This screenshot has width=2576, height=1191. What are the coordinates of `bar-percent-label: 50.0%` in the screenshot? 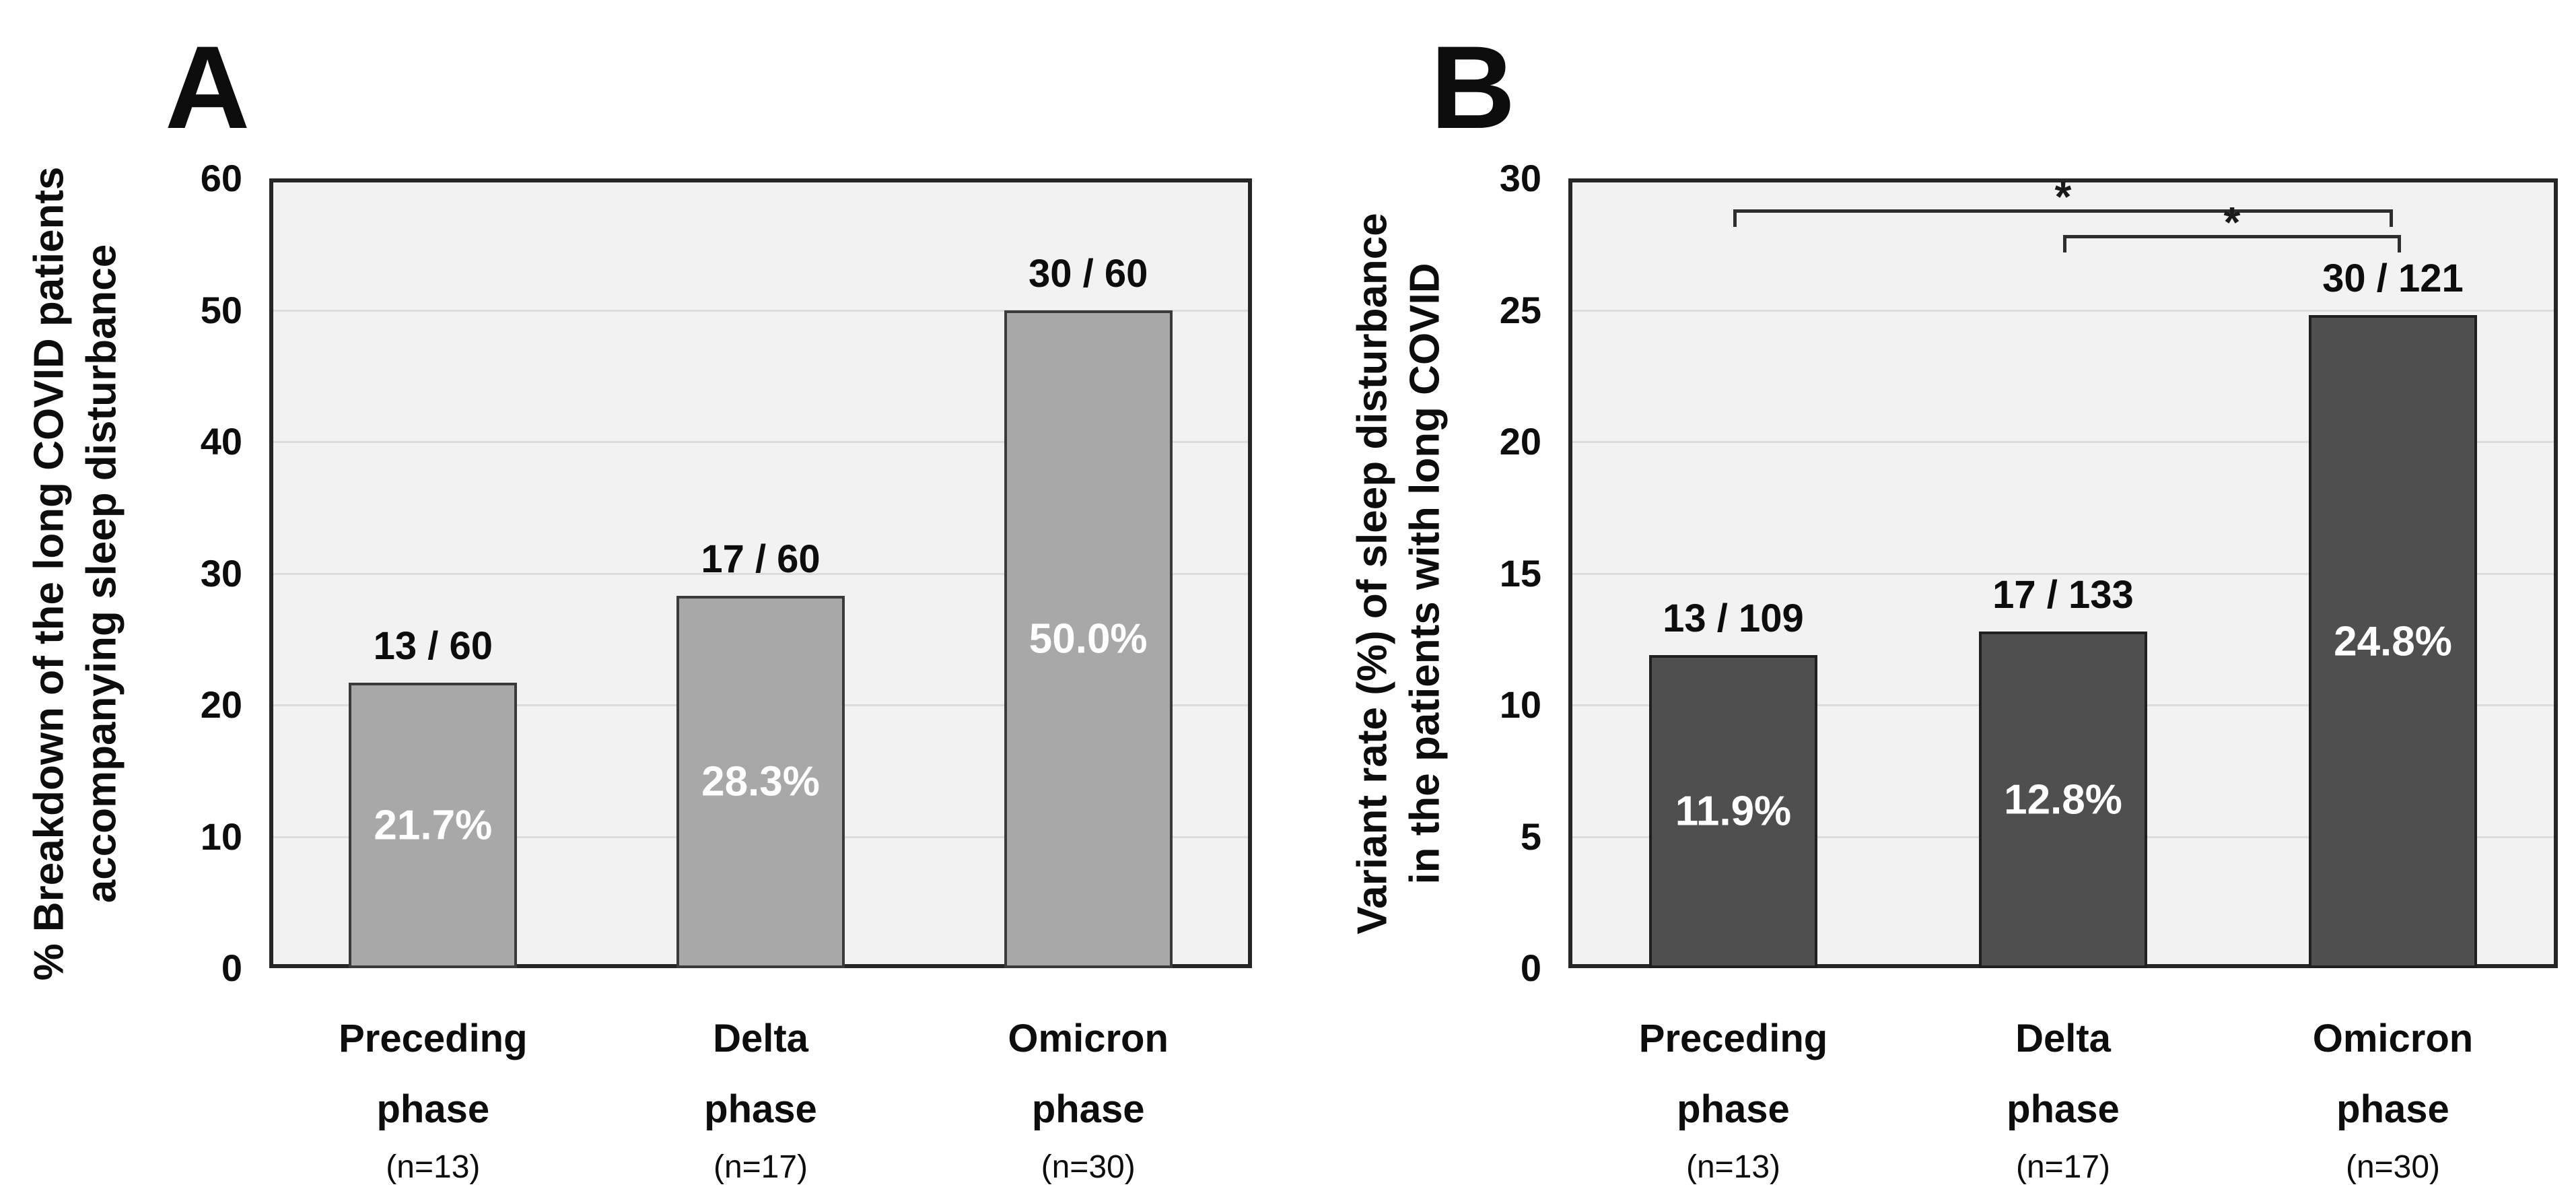 It's located at (1088, 638).